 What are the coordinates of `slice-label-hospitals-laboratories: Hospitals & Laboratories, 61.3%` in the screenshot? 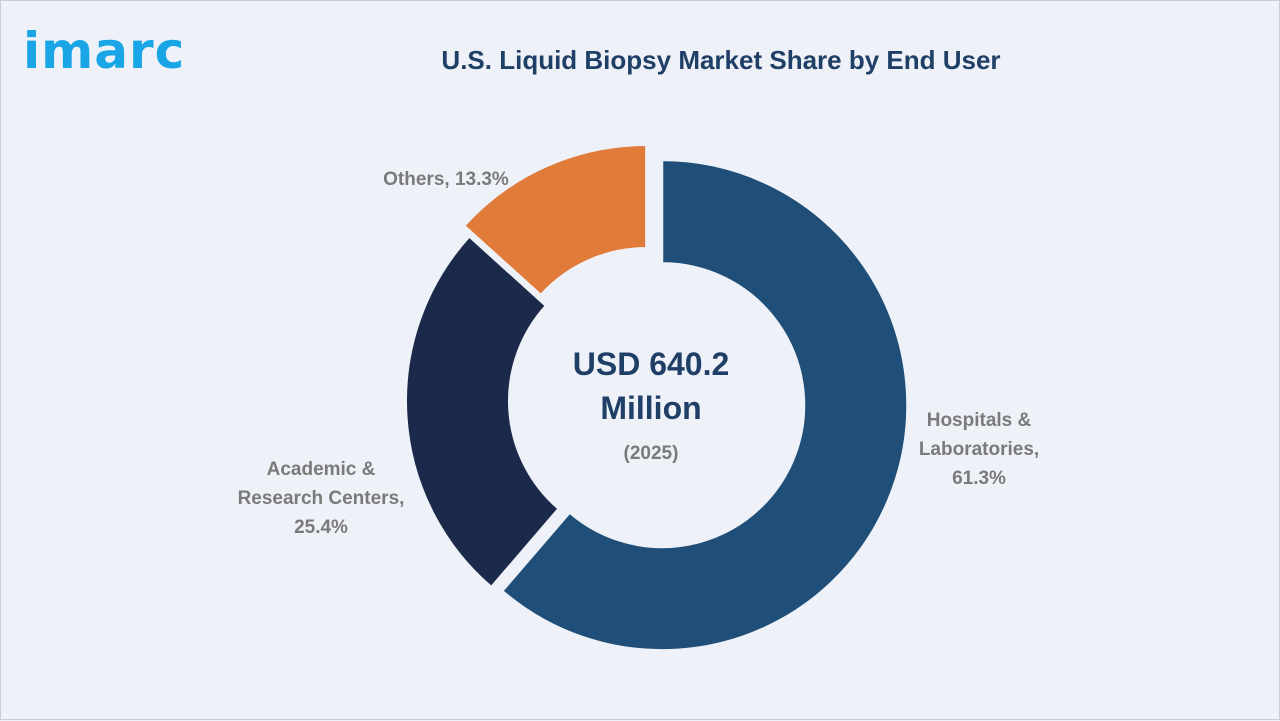 It's located at (979, 449).